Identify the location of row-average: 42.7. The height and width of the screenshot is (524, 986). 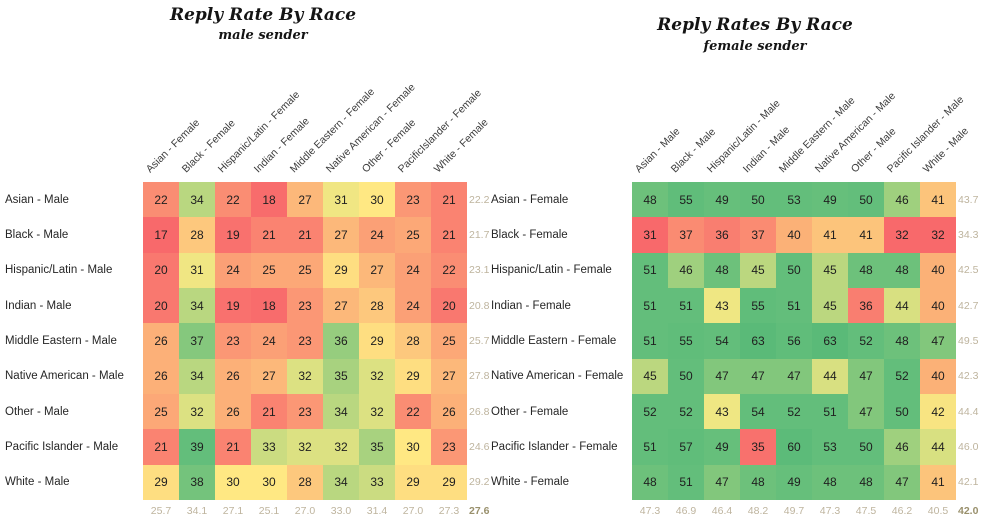
(968, 305).